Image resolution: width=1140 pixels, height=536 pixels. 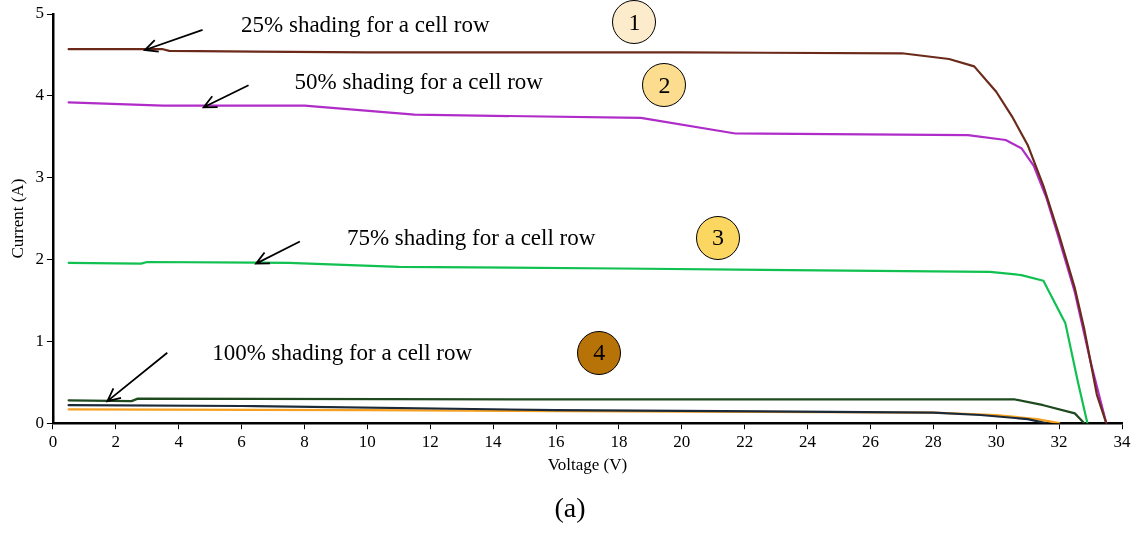 What do you see at coordinates (241, 441) in the screenshot?
I see `x-tick-label: 6` at bounding box center [241, 441].